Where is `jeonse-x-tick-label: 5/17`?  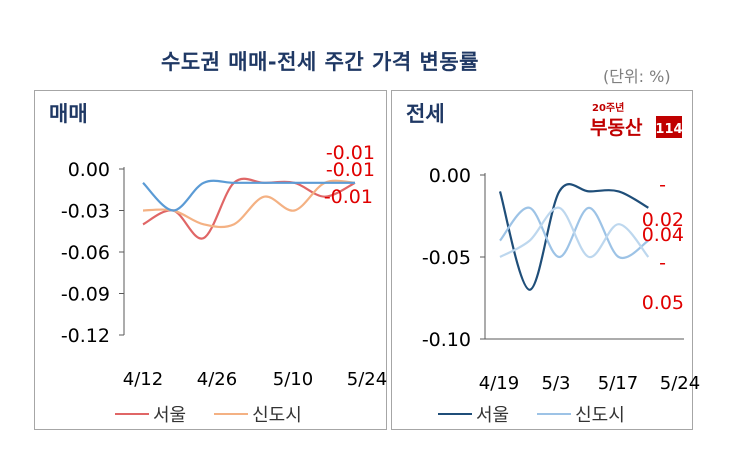 jeonse-x-tick-label: 5/17 is located at coordinates (618, 383).